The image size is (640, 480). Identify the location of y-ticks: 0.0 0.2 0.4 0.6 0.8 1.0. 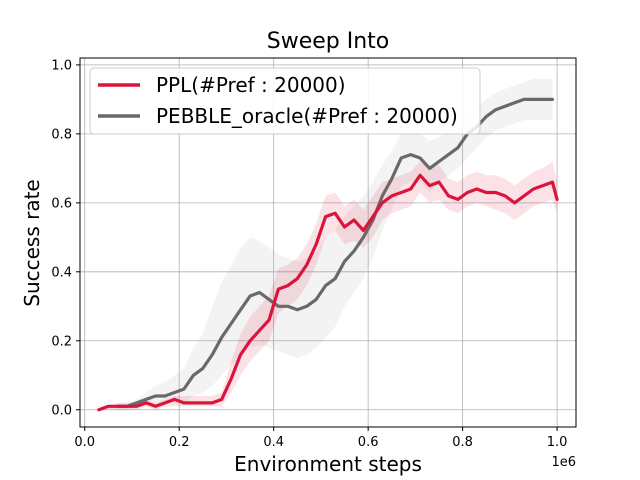
(65, 238).